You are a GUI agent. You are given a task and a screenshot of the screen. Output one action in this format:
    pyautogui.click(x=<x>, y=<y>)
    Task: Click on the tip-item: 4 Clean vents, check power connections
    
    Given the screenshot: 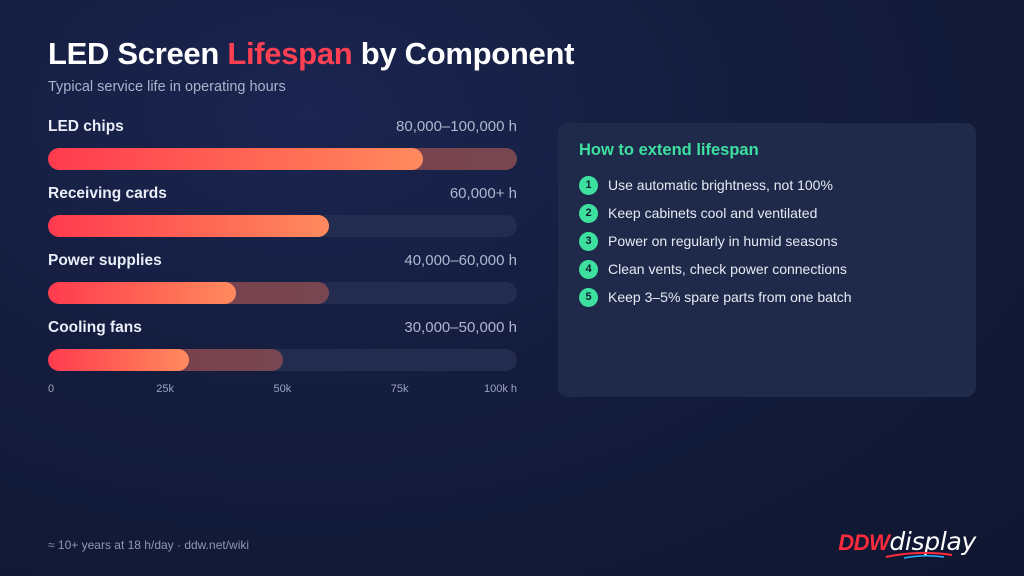 What is the action you would take?
    pyautogui.click(x=715, y=269)
    